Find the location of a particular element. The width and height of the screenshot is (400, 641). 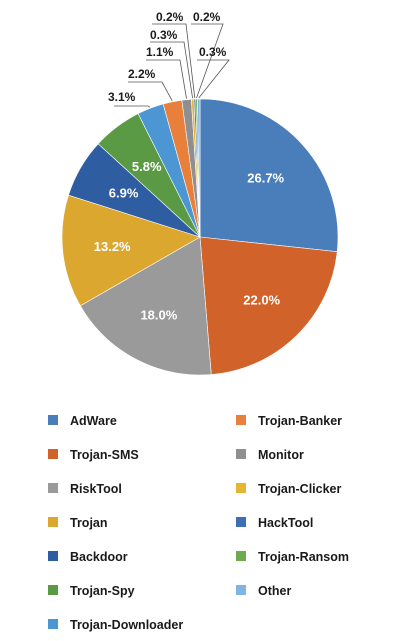

pie-label-trojan-banker: 2.2% is located at coordinates (142, 74).